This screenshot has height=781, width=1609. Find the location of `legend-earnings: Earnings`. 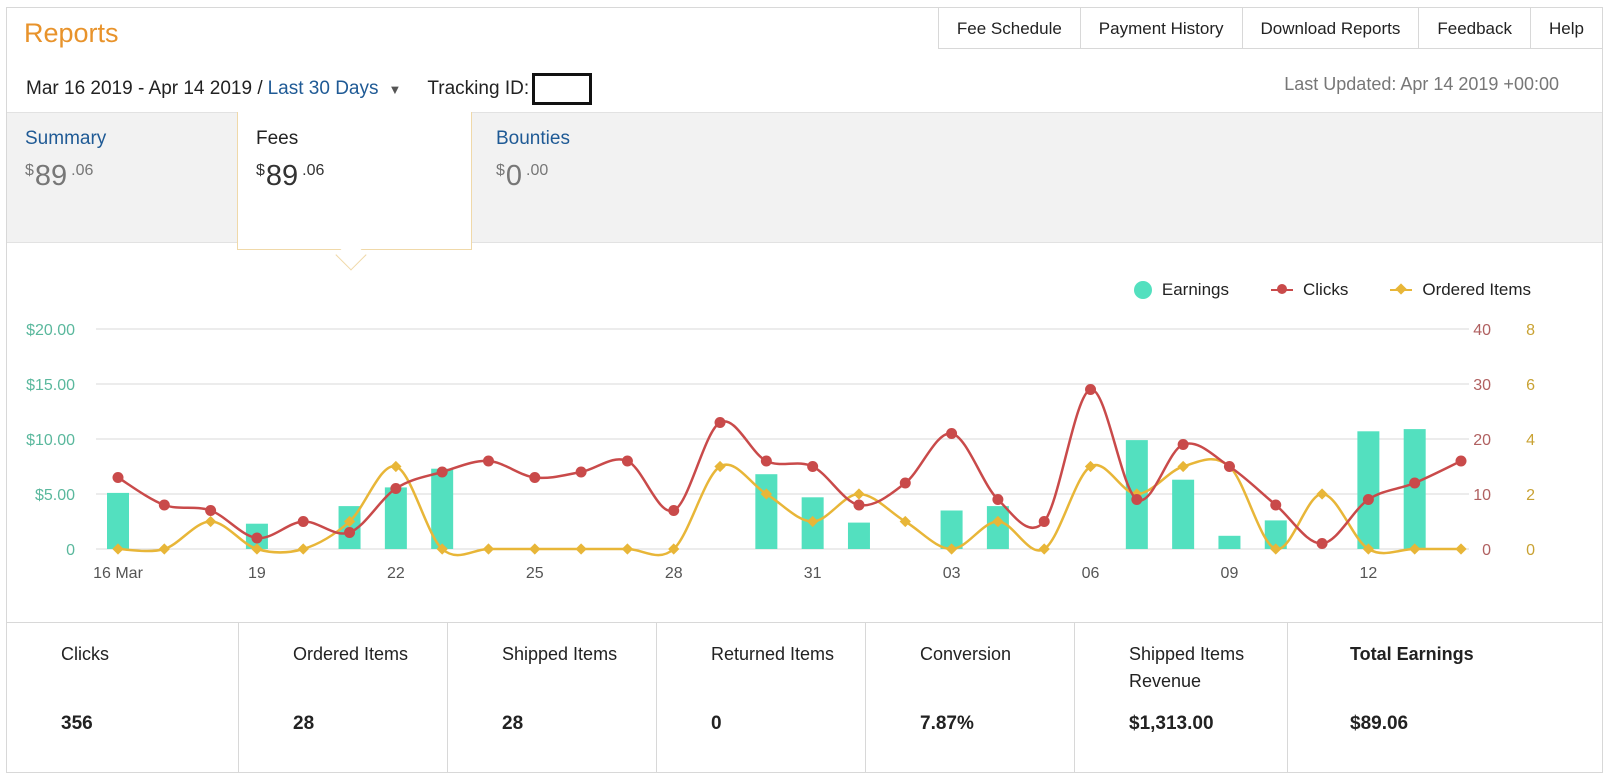

legend-earnings: Earnings is located at coordinates (1181, 290).